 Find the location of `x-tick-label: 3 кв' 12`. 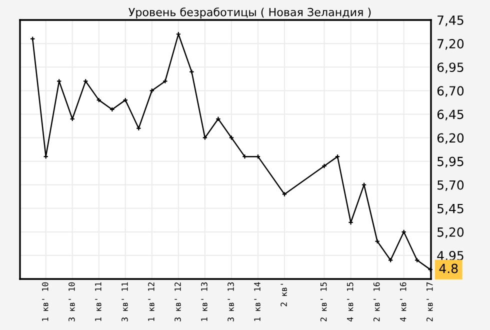

x-tick-label: 3 кв' 12 is located at coordinates (177, 302).